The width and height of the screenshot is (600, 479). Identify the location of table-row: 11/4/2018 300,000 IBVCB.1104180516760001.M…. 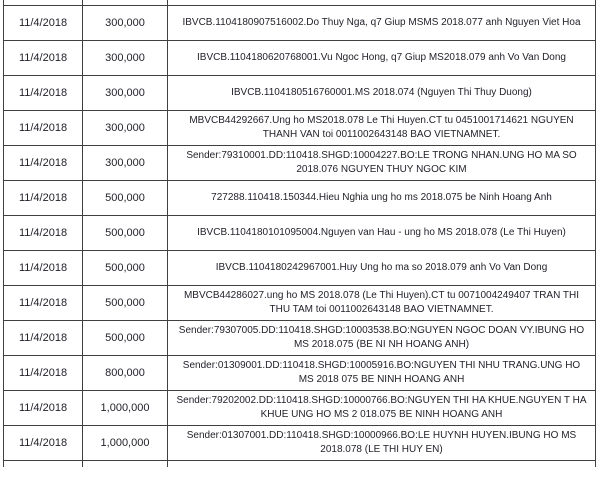
(299, 92).